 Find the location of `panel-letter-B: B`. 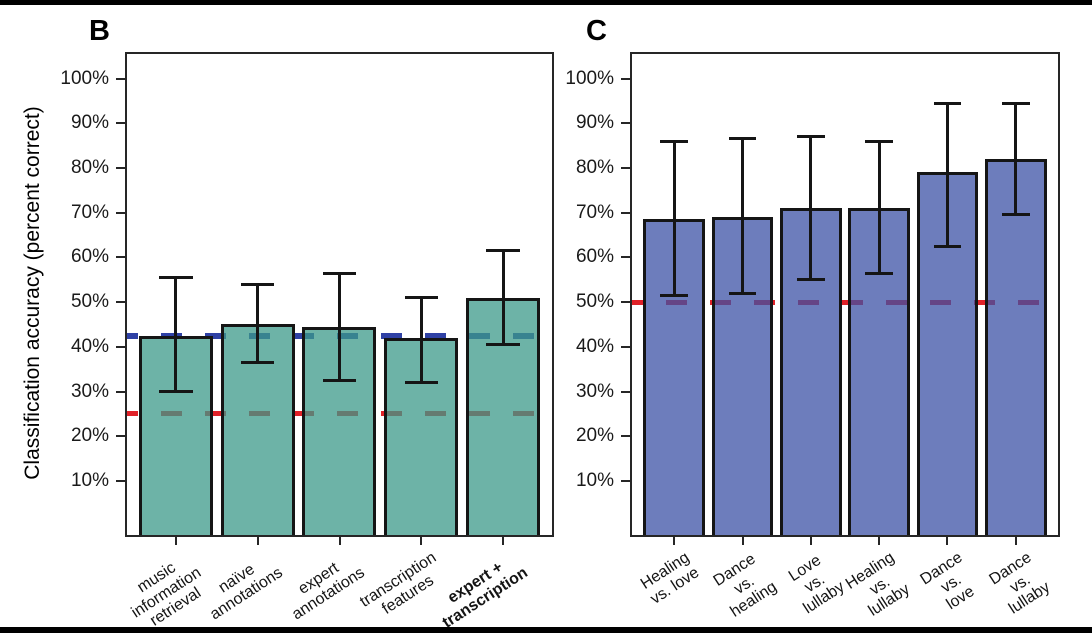

panel-letter-B: B is located at coordinates (99, 31).